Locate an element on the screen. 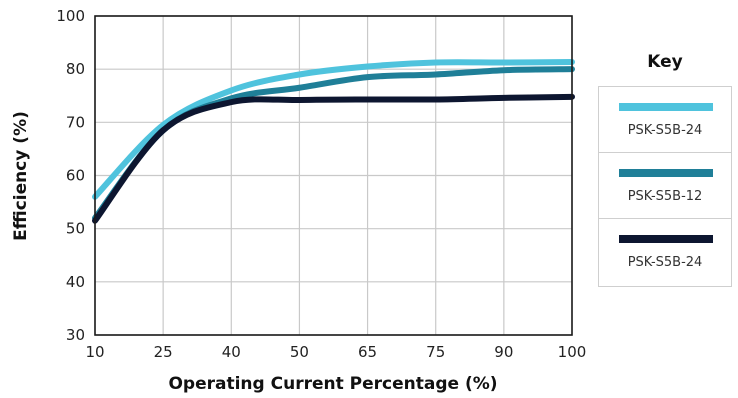  y-tick-label: 100 is located at coordinates (70, 16).